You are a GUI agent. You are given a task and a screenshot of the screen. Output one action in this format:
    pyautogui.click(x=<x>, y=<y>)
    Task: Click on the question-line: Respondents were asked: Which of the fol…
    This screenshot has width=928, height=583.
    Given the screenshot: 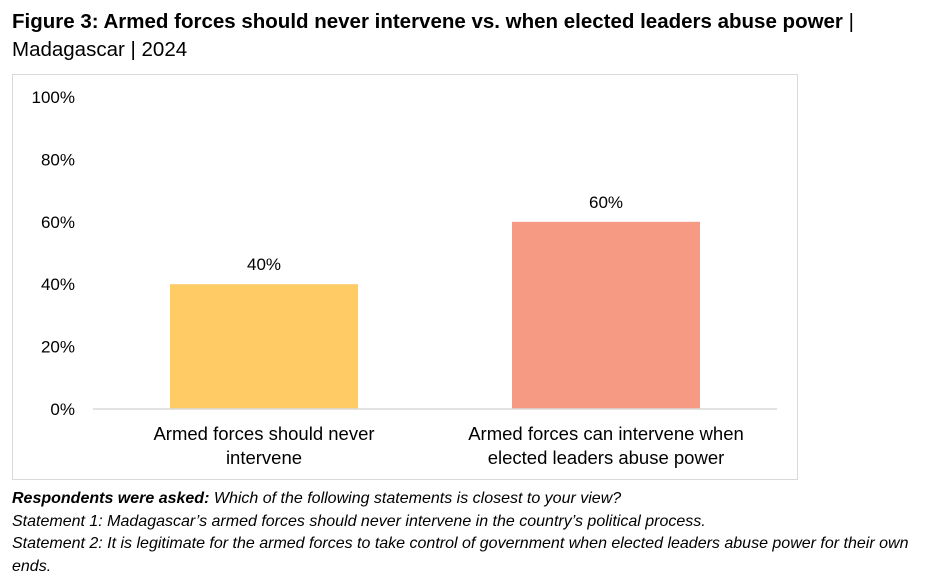 What is the action you would take?
    pyautogui.click(x=464, y=499)
    